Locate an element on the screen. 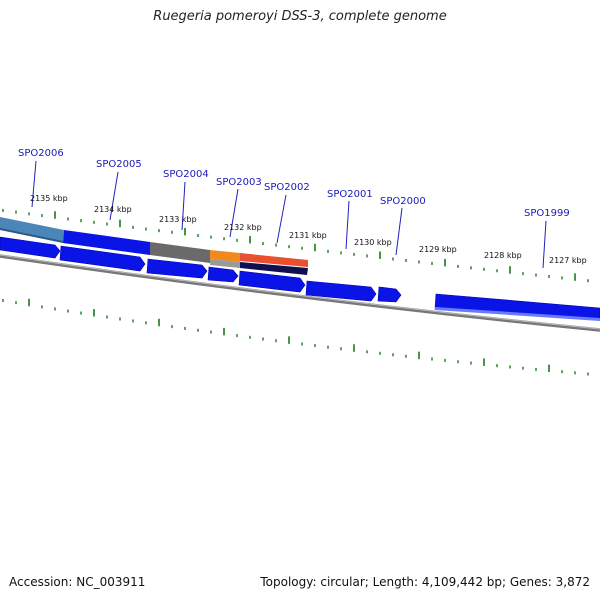 The image size is (600, 600). gene-arrow-spo2000 is located at coordinates (389, 294).